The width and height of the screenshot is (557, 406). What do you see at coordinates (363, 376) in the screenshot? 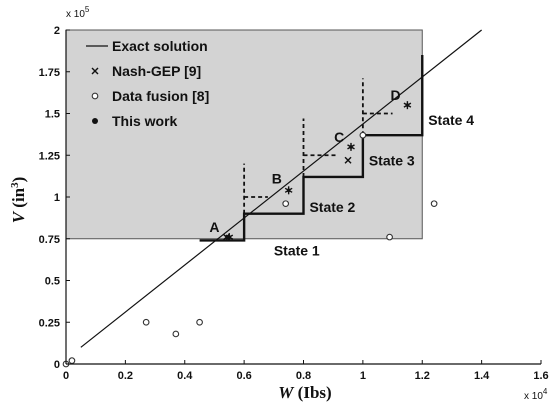
I see `x-tick-label: 1` at bounding box center [363, 376].